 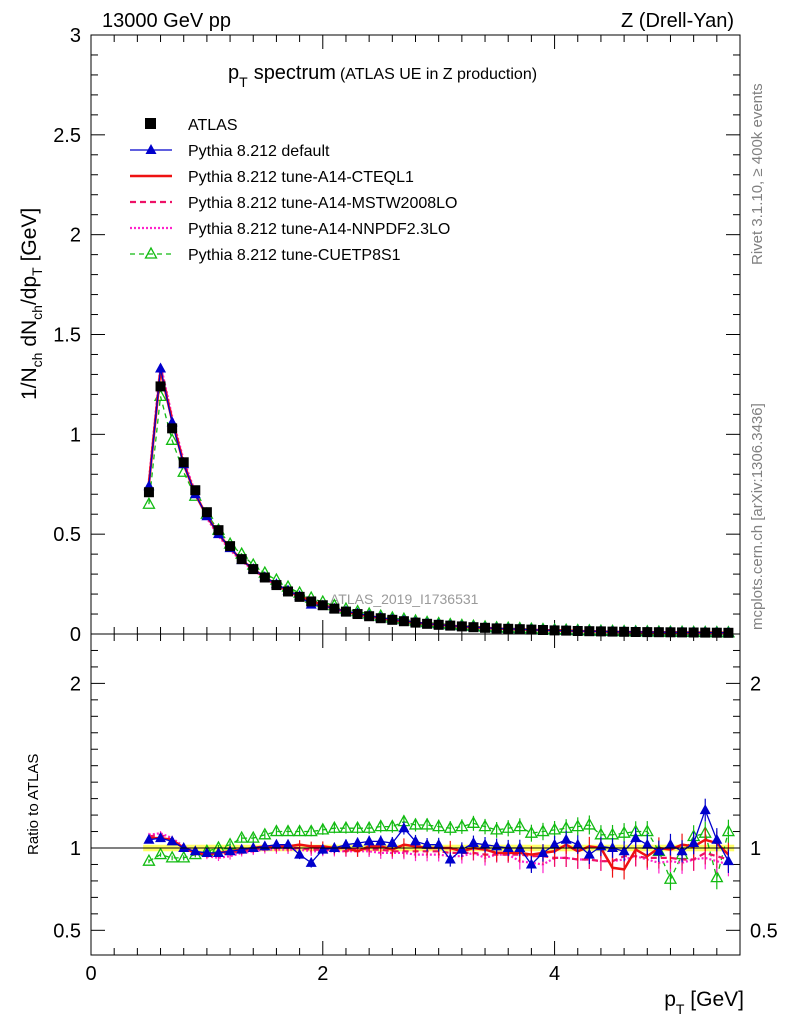 I want to click on main-ytick-label: 1, so click(x=75, y=435).